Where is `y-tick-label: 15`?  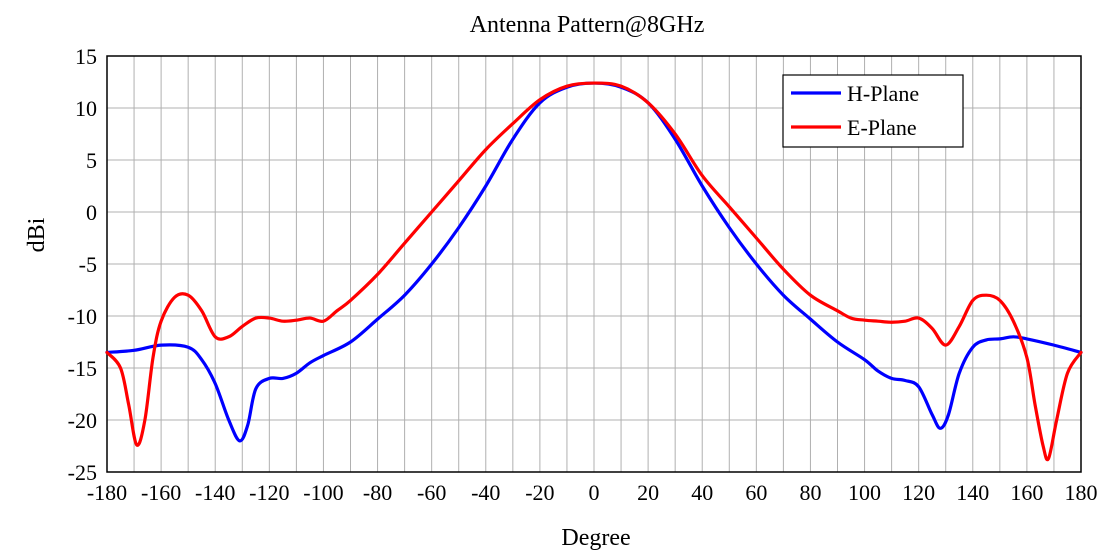
y-tick-label: 15 is located at coordinates (86, 56).